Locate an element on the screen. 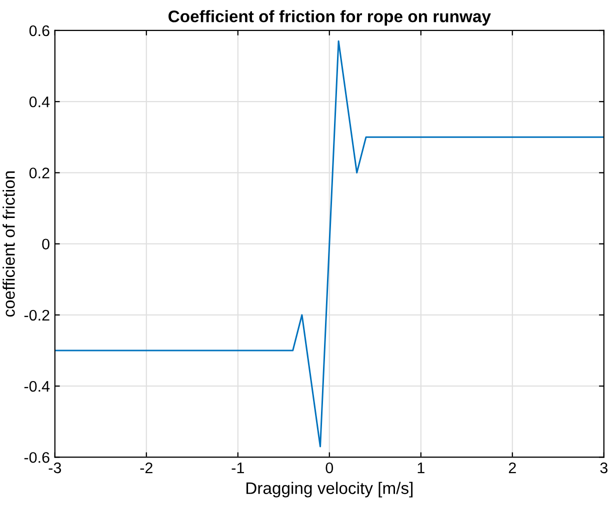 The image size is (610, 508). x-tick-label: 2 is located at coordinates (512, 468).